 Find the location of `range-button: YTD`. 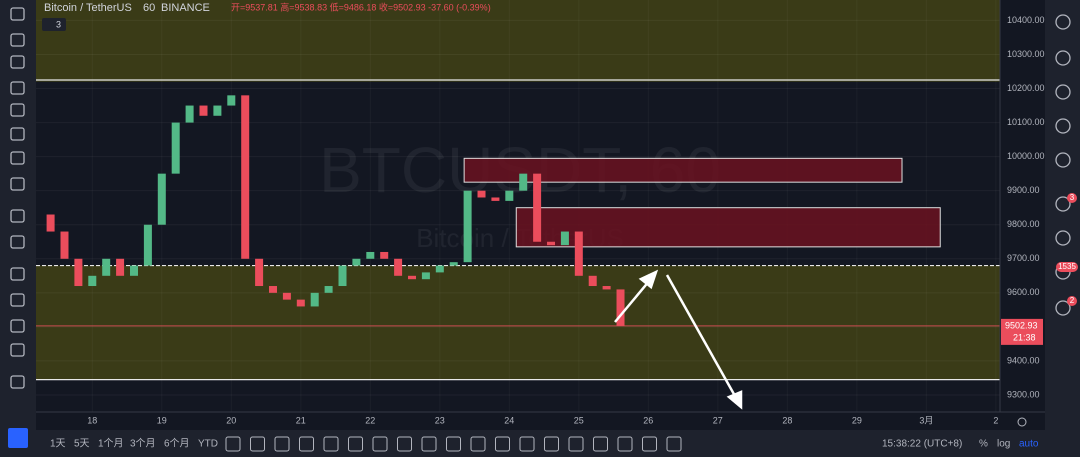

range-button: YTD is located at coordinates (208, 444).